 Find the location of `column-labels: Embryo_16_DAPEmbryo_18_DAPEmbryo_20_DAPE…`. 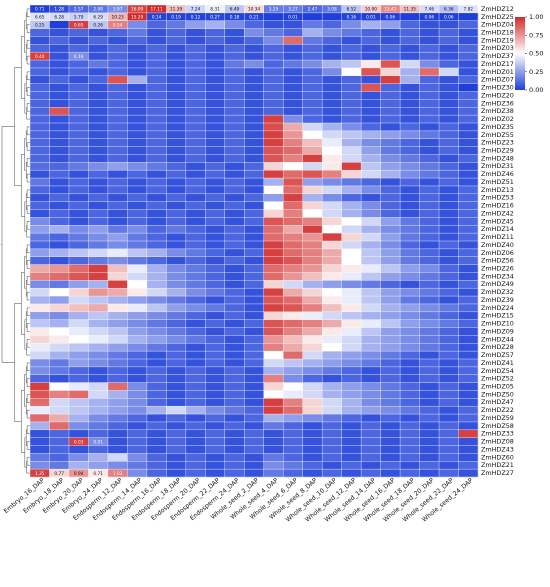

column-labels: Embryo_16_DAPEmbryo_18_DAPEmbryo_20_DAPE… is located at coordinates (239, 500).